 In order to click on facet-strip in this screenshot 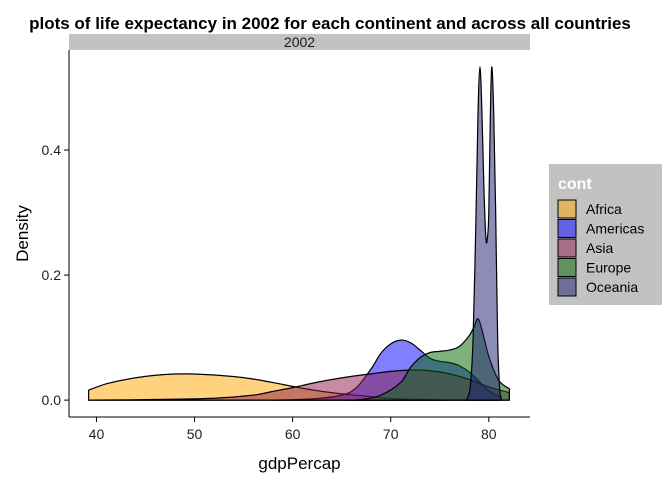, I will do `click(299, 42)`.